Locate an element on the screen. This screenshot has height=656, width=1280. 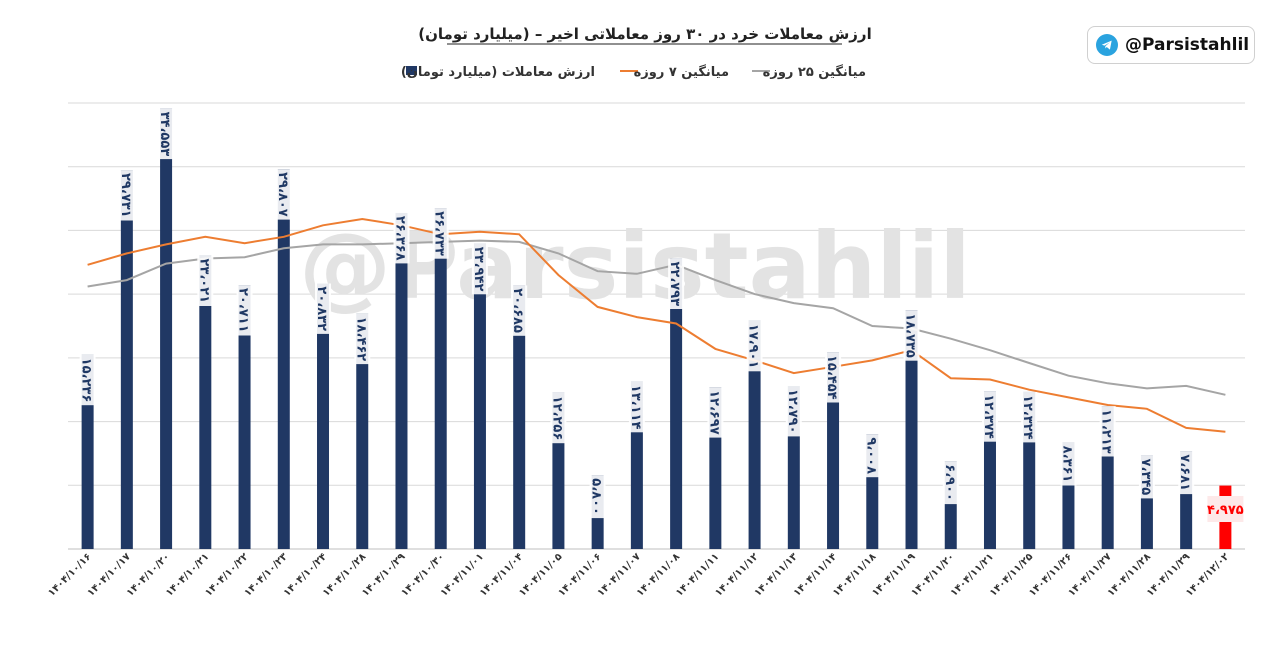
data-label: ۵،۸۰۰ is located at coordinates (597, 497).